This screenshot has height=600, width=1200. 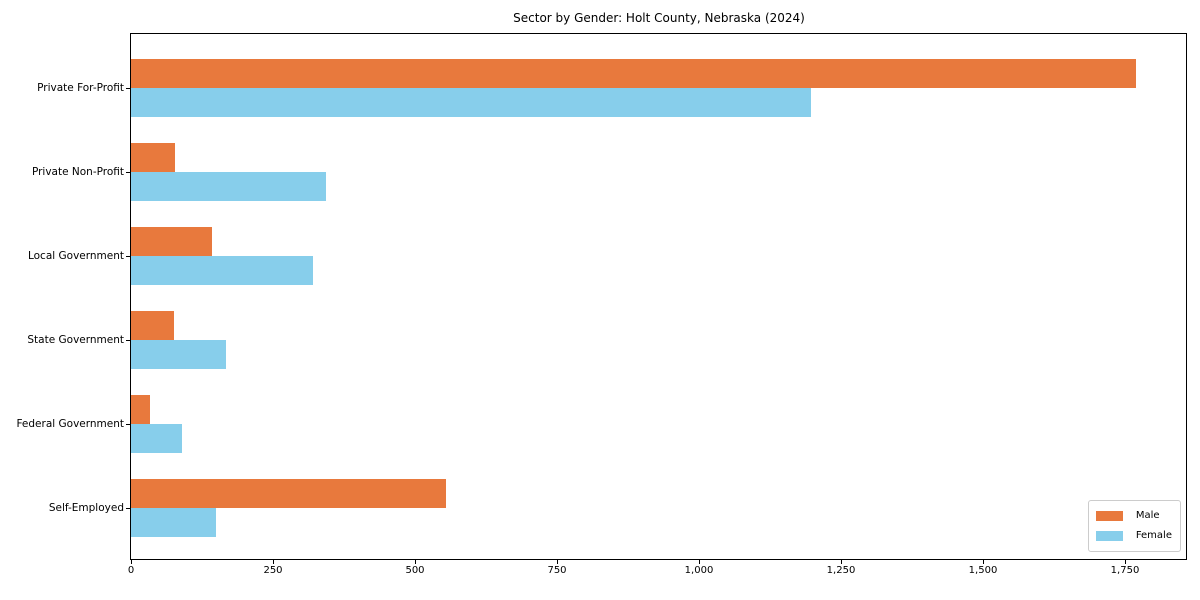 I want to click on legend-swatch-female, so click(x=1109, y=536).